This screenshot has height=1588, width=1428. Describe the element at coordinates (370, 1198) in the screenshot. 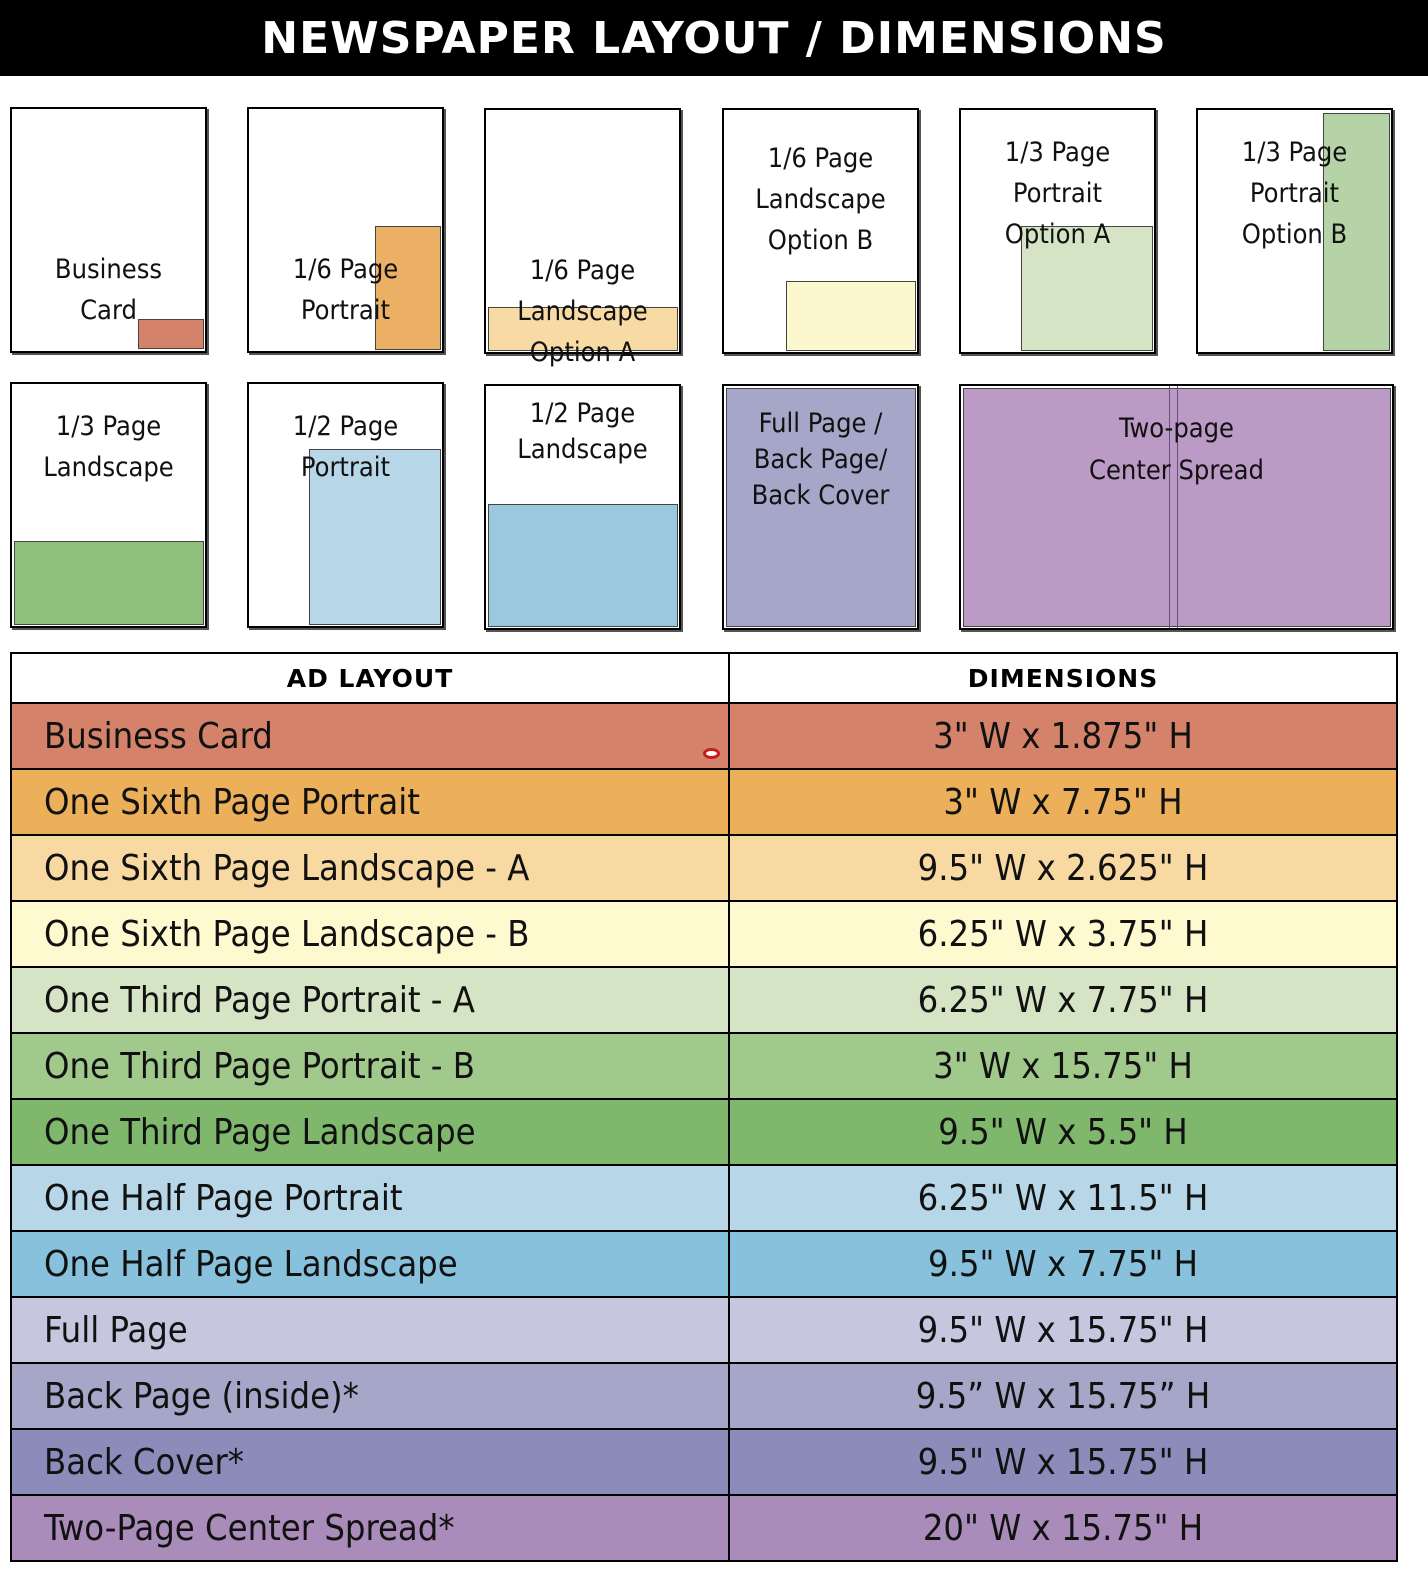

I see `ad-layout-cell: One Half Page Portrait` at that location.